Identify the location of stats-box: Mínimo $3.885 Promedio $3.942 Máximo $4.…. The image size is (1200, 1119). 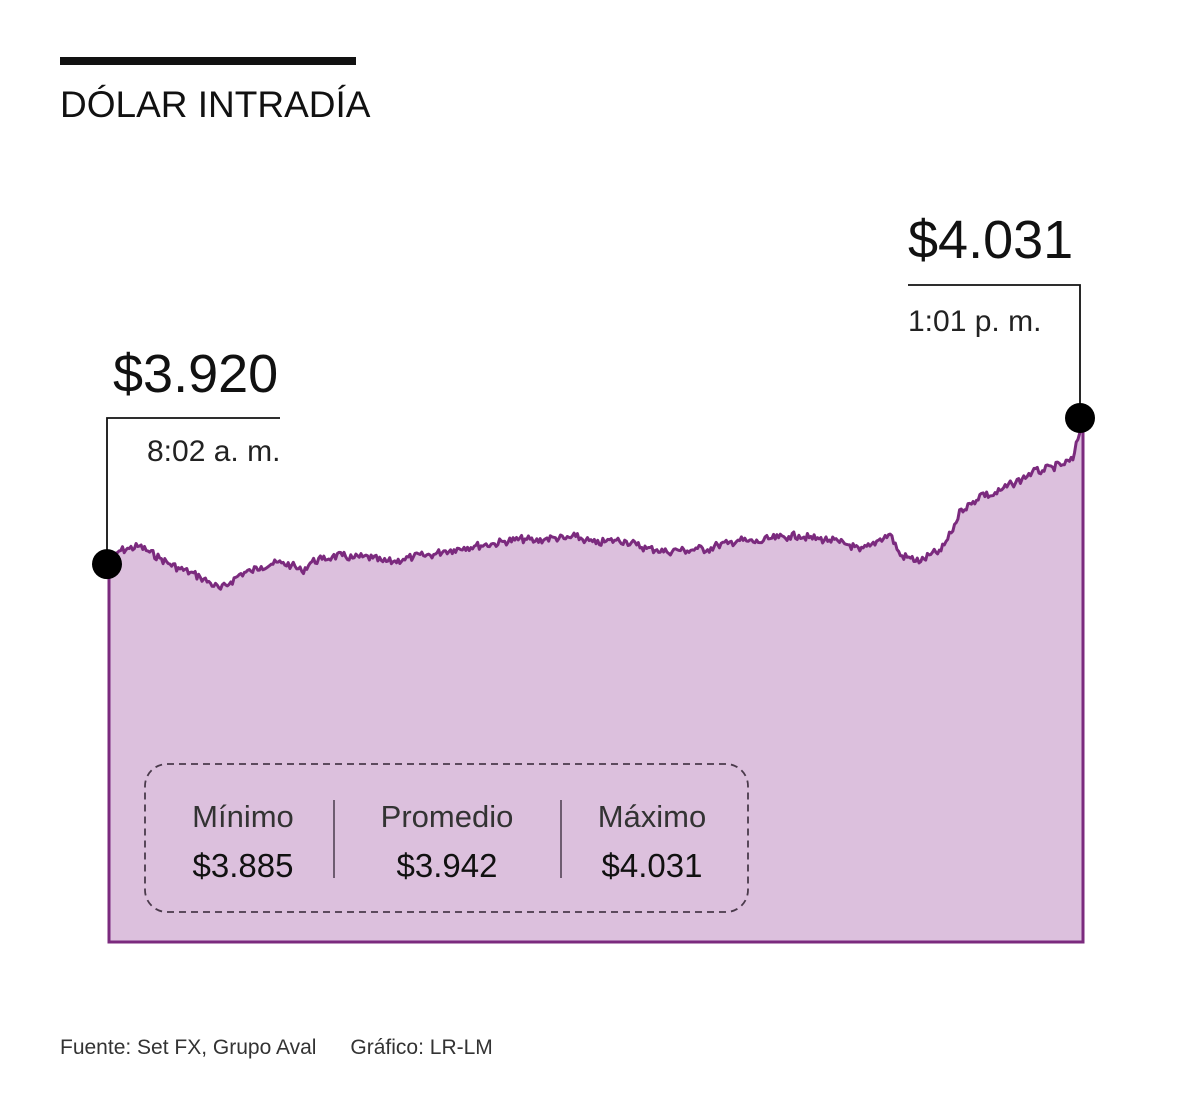
(446, 838).